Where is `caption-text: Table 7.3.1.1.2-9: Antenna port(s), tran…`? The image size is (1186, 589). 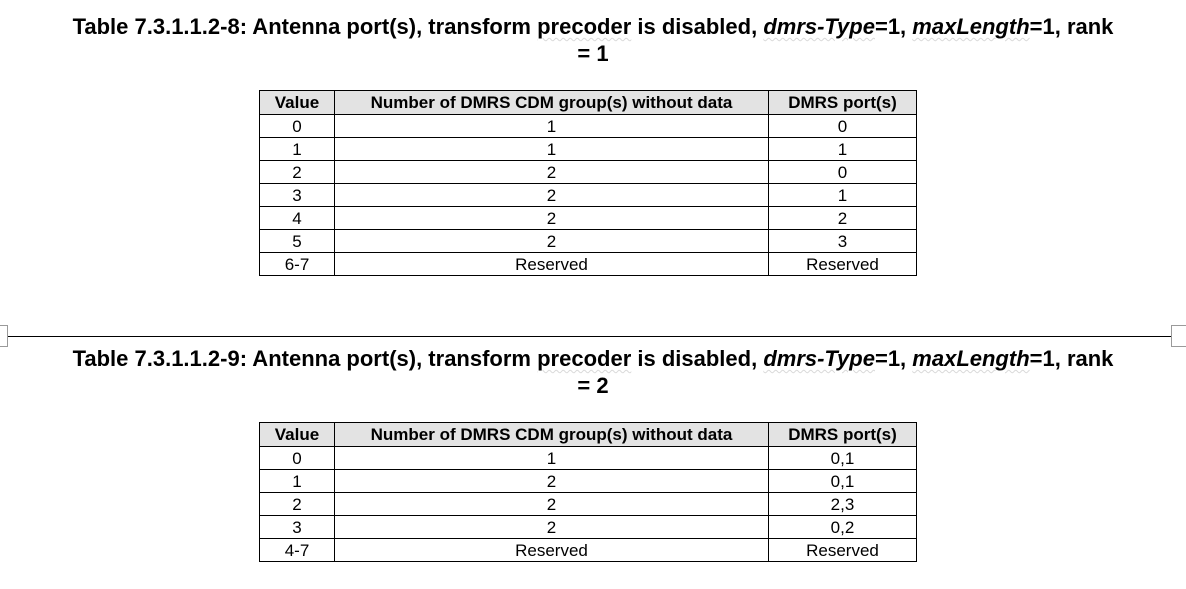
caption-text: Table 7.3.1.1.2-9: Antenna port(s), tran… is located at coordinates (305, 358).